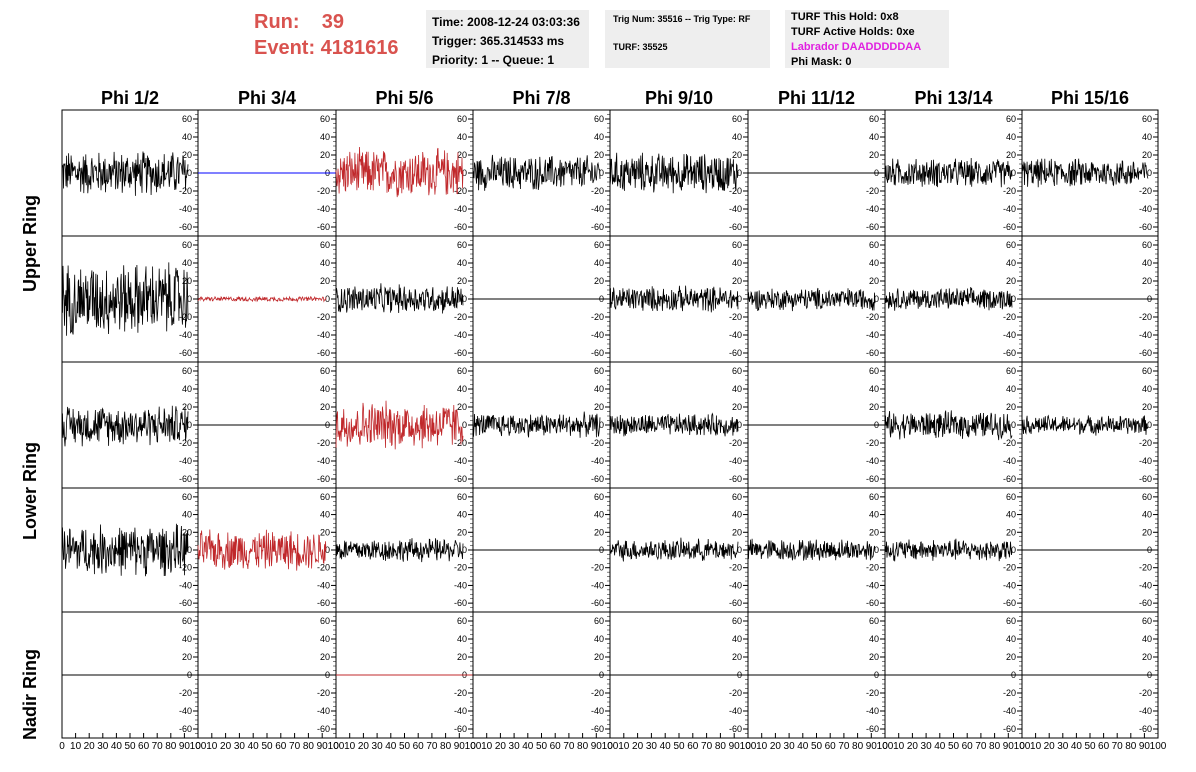 The width and height of the screenshot is (1196, 772). I want to click on column-header-phi-15-16: Phi 15/16, so click(1090, 98).